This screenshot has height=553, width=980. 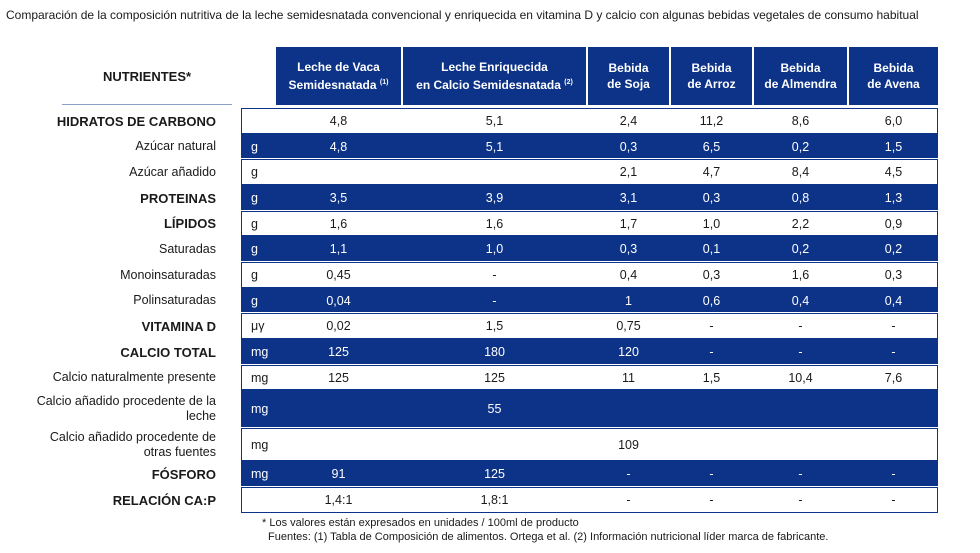 I want to click on column-header-line2: Semidesnatada, so click(x=332, y=85).